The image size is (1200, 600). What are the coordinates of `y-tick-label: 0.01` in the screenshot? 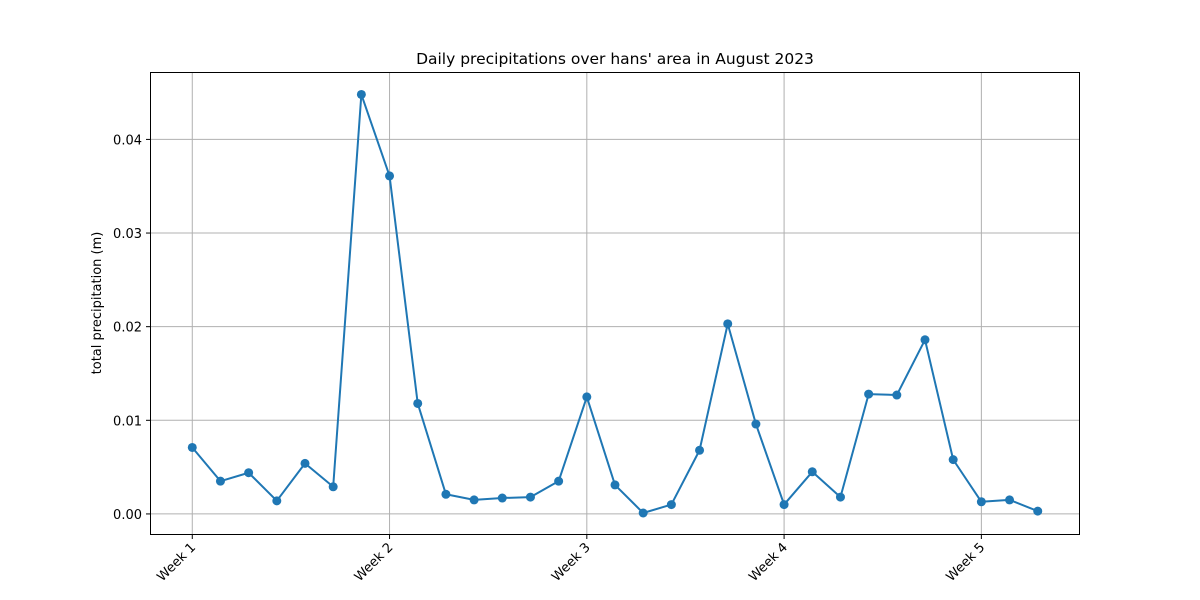 It's located at (127, 421).